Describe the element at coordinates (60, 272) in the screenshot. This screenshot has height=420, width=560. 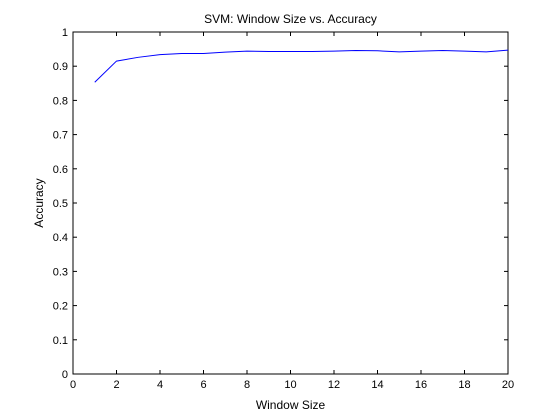
I see `y-tick-label: 0.3` at that location.